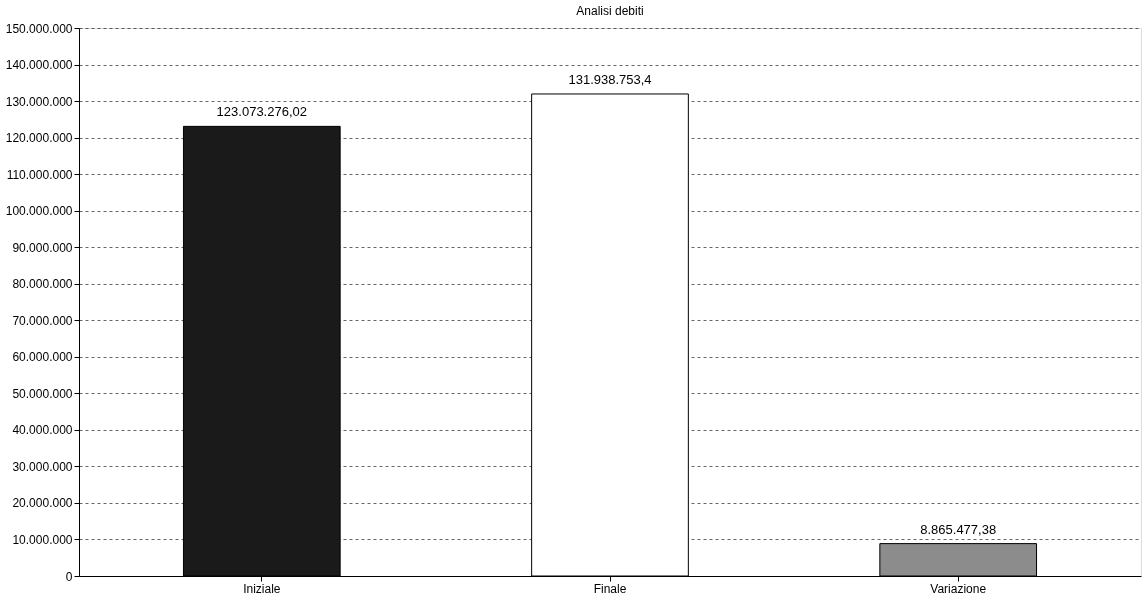 This screenshot has height=599, width=1146. What do you see at coordinates (610, 79) in the screenshot?
I see `data-label: 131.938.753,4` at bounding box center [610, 79].